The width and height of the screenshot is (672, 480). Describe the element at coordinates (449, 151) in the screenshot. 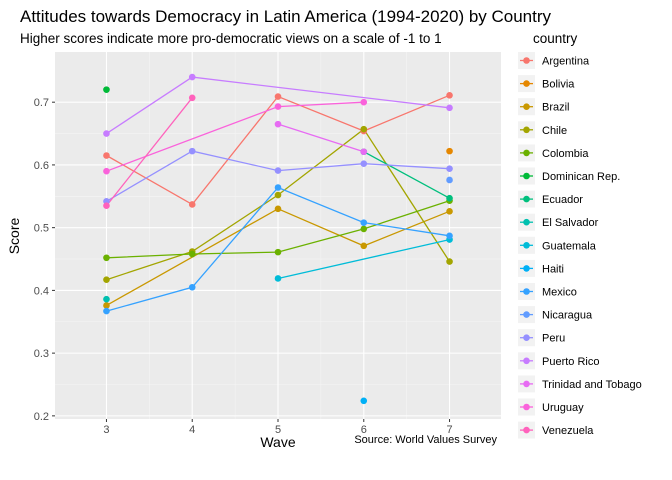

I see `data-point-bolivia` at that location.